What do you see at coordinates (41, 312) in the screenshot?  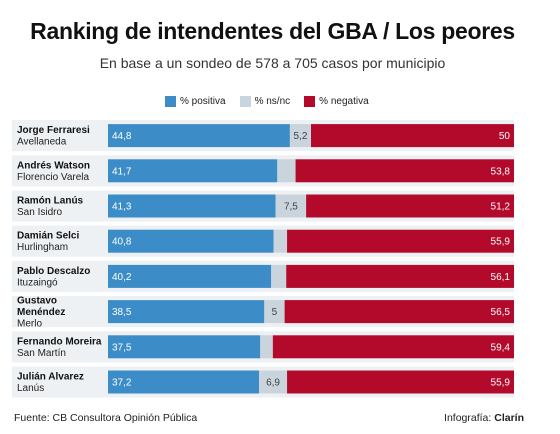 I see `category-name: Menéndez` at bounding box center [41, 312].